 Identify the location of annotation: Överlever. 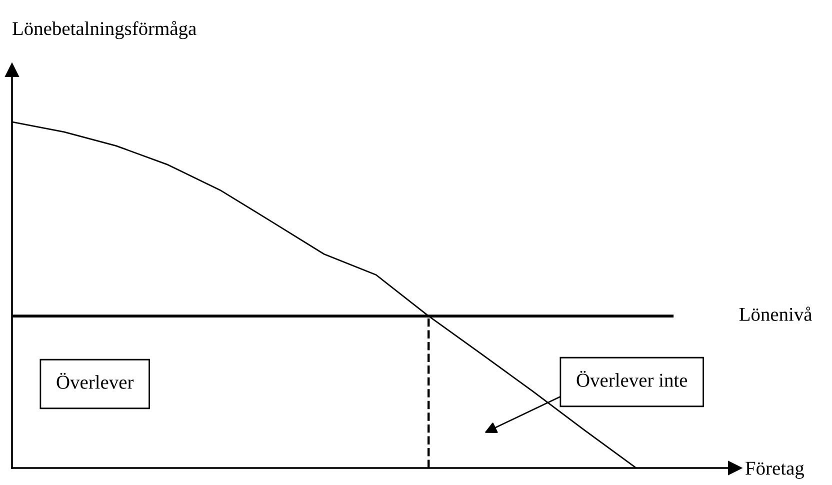
(95, 380).